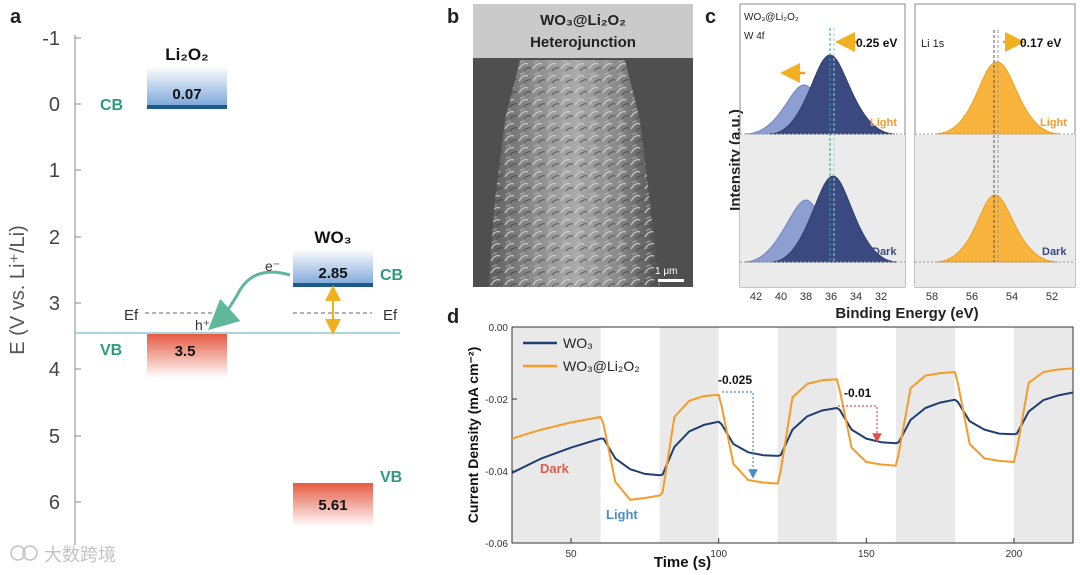 This screenshot has height=575, width=1080. Describe the element at coordinates (54, 437) in the screenshot. I see `y-tick-label: 5` at that location.